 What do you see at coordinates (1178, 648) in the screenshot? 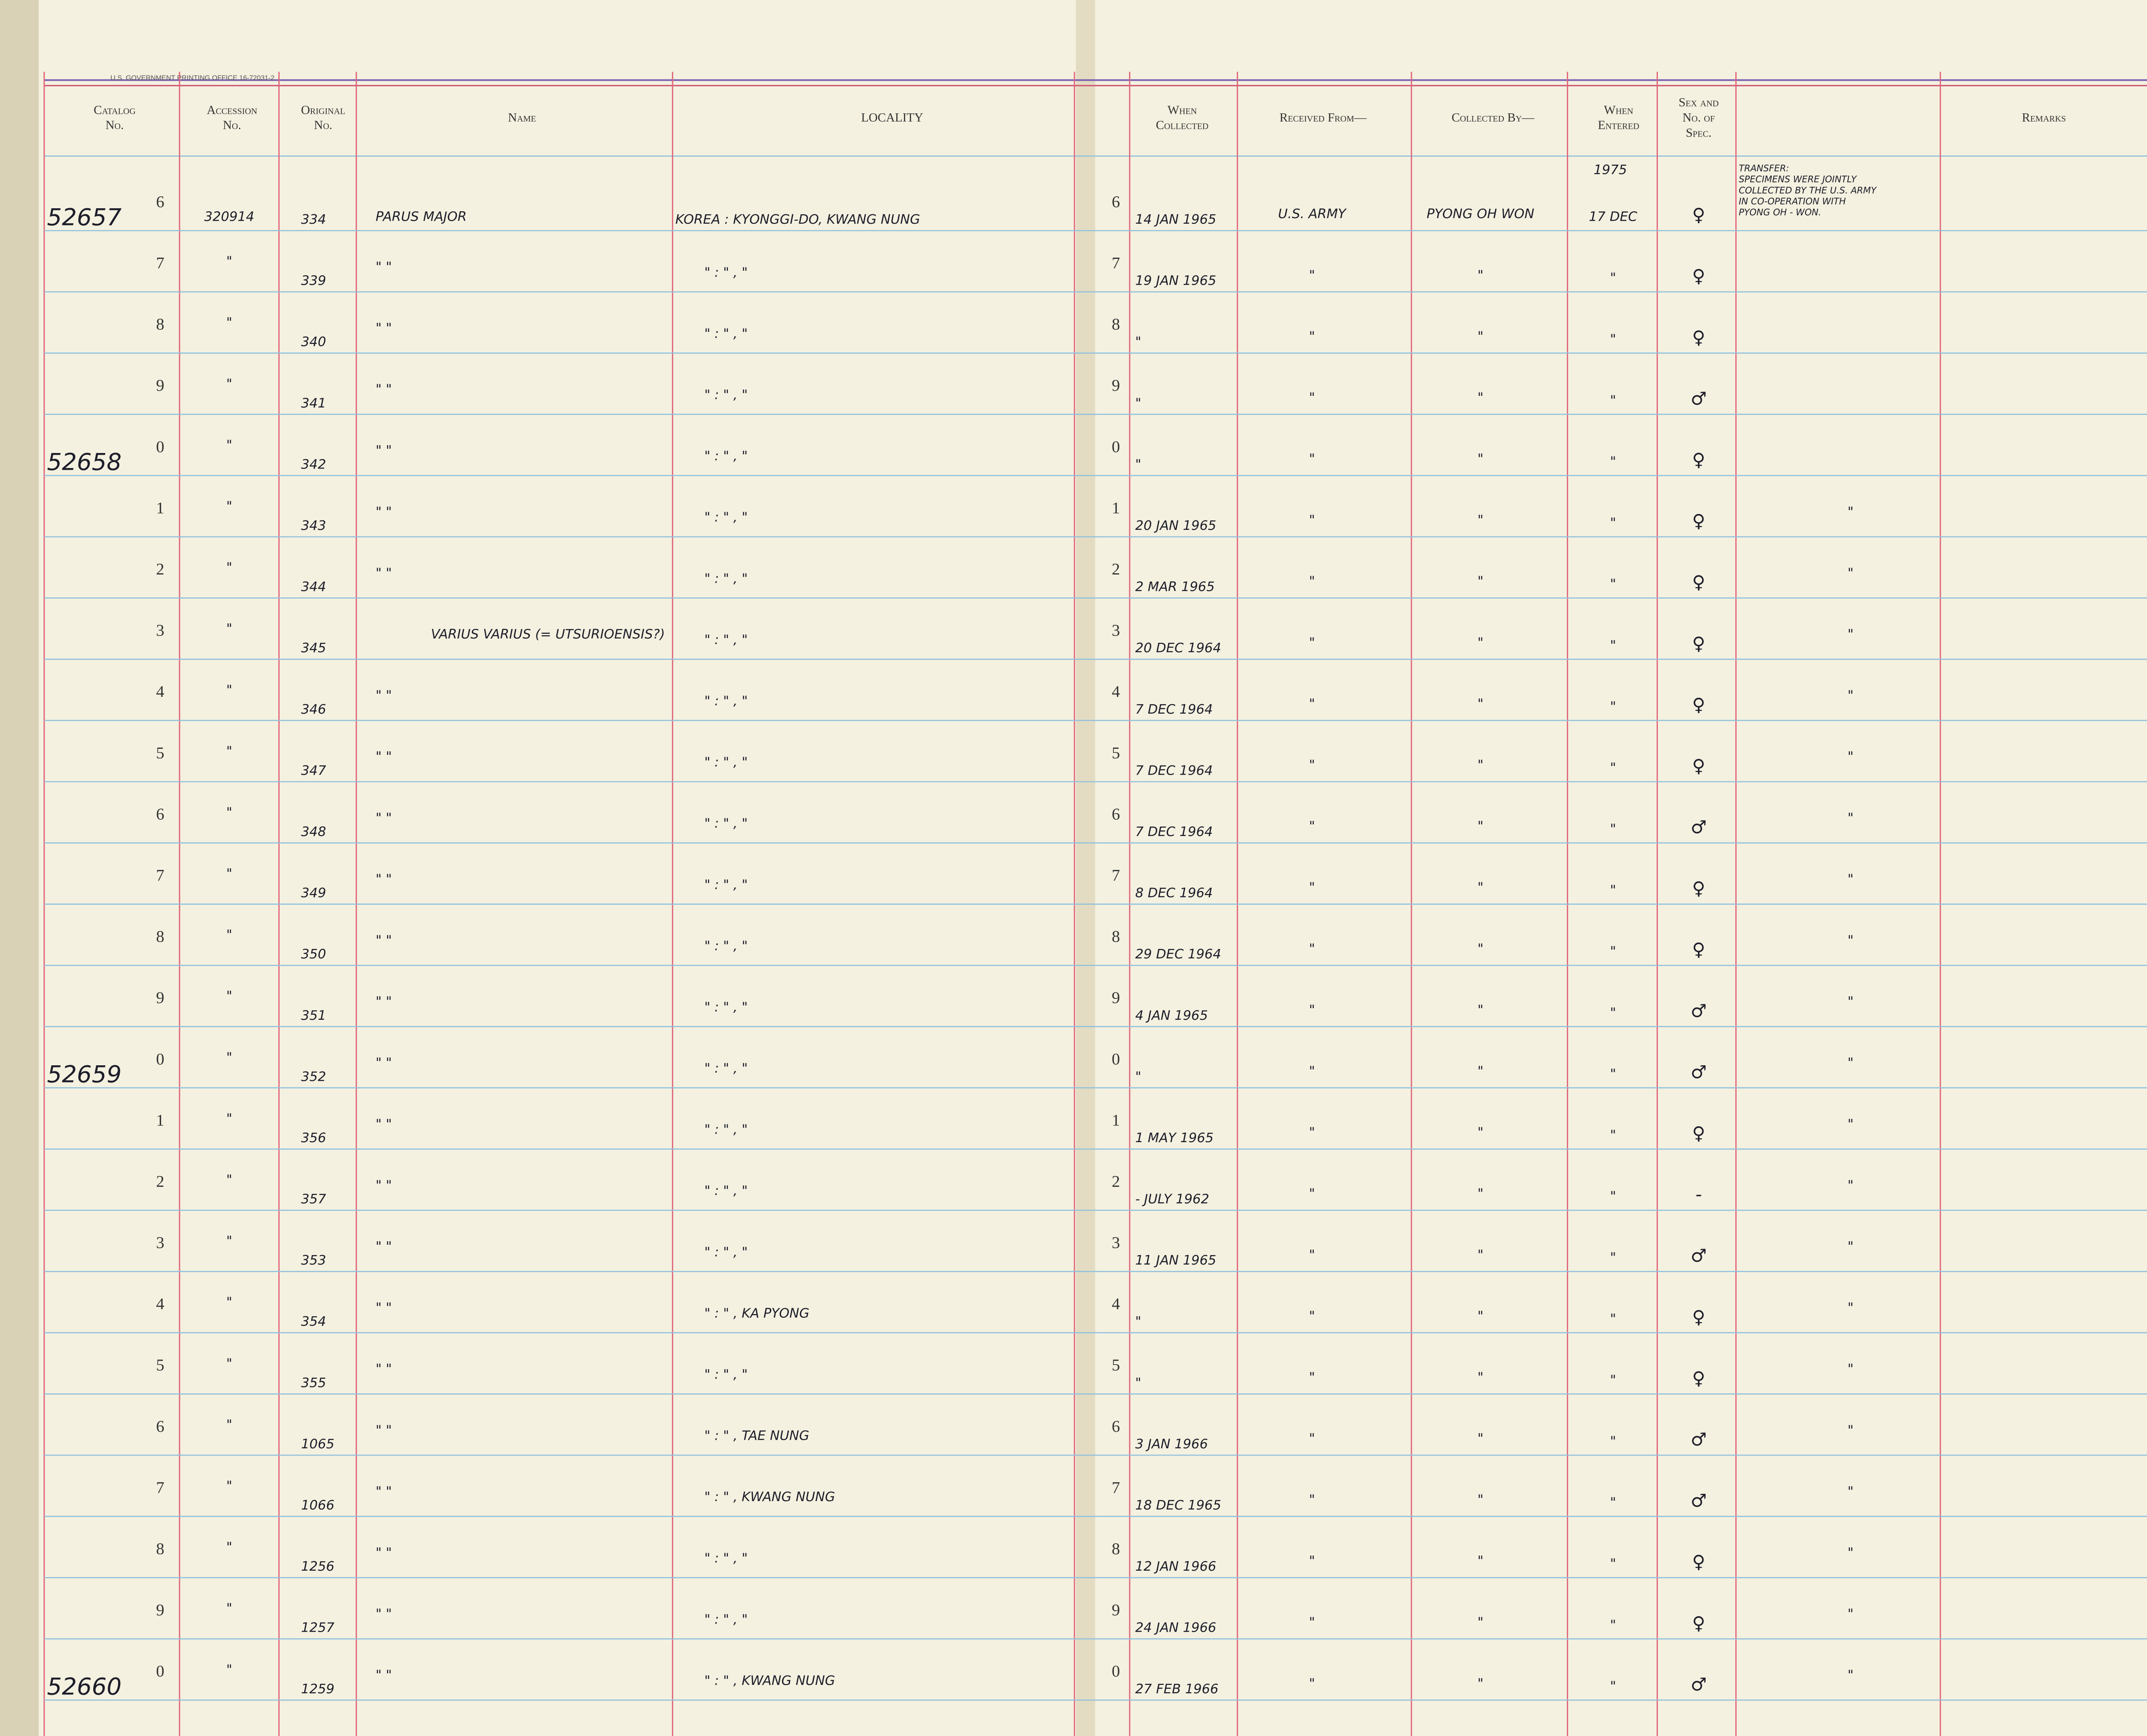
I see `when-collected: 20 DEC 1964` at bounding box center [1178, 648].